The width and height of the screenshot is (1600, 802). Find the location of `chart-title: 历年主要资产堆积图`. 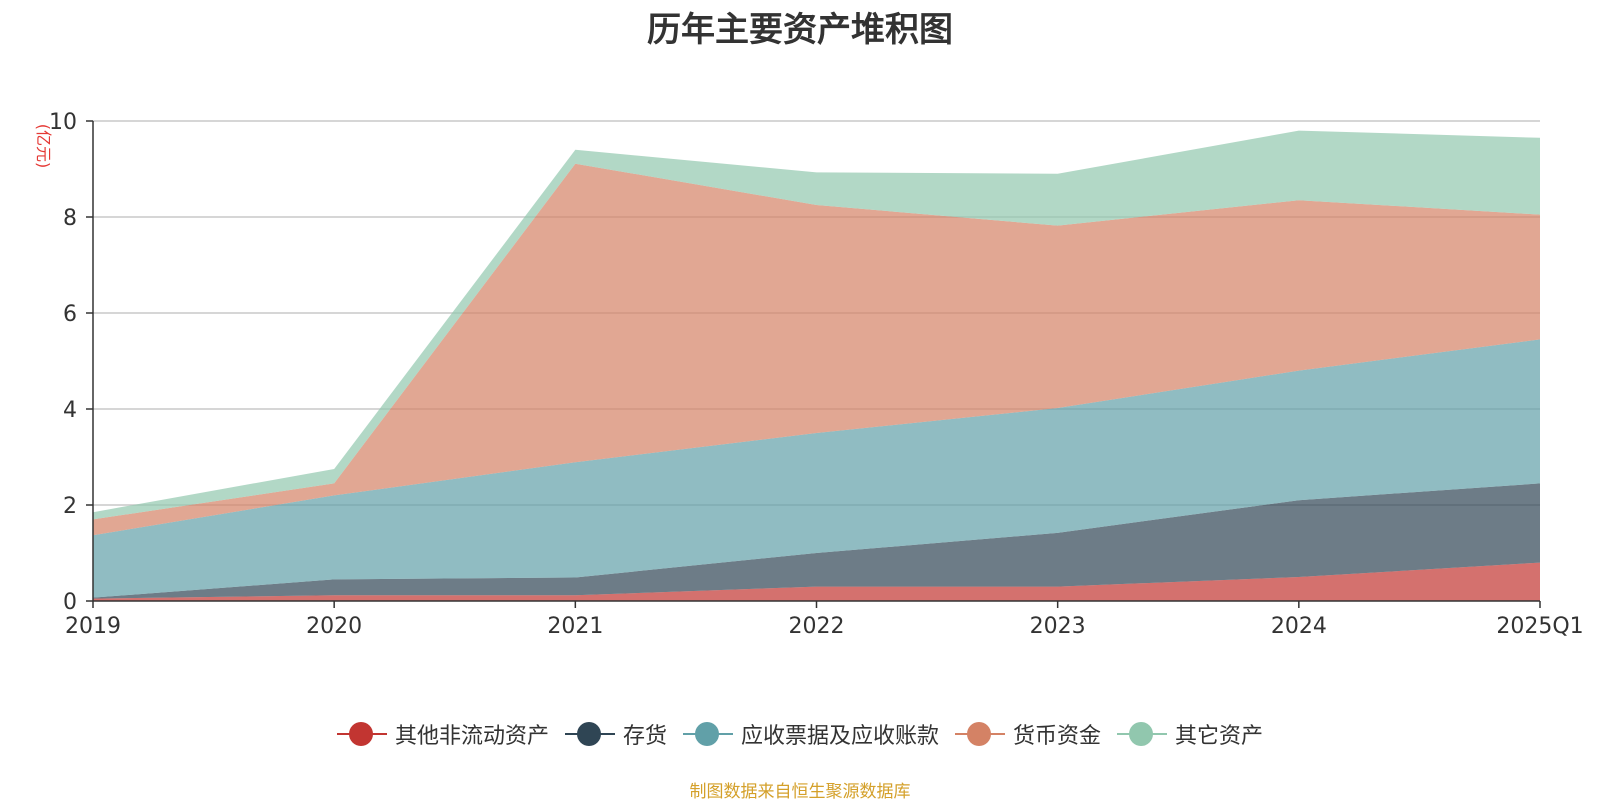

chart-title: 历年主要资产堆积图 is located at coordinates (800, 30).